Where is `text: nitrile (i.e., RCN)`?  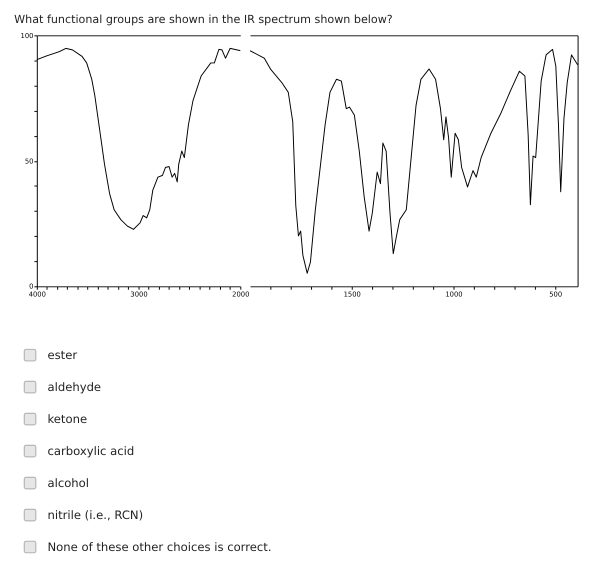 text: nitrile (i.e., RCN) is located at coordinates (95, 515).